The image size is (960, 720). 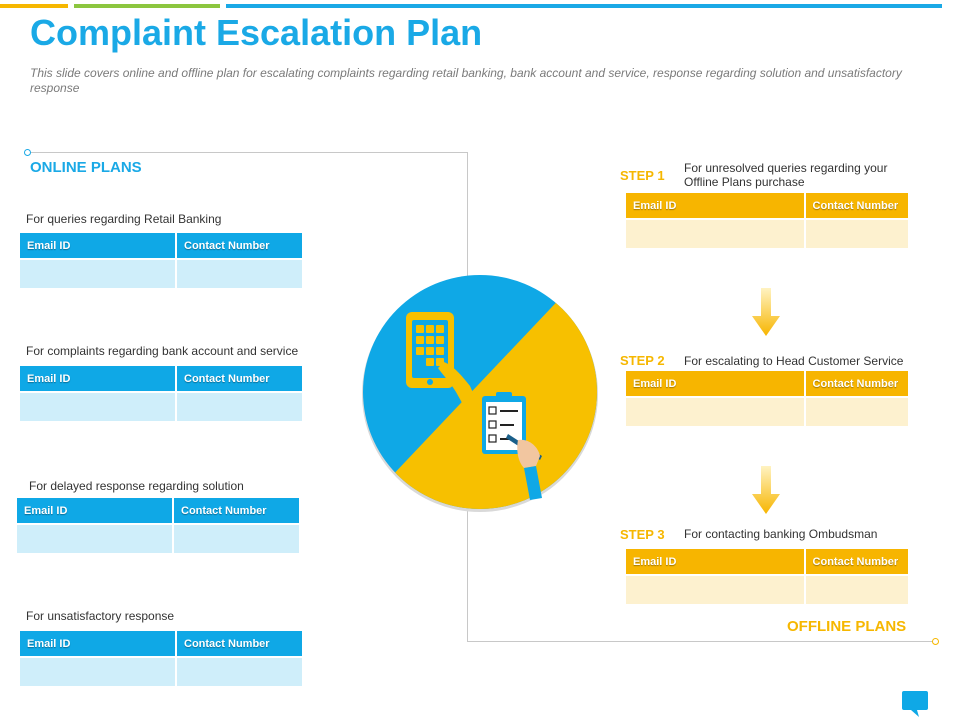 What do you see at coordinates (700, 641) in the screenshot?
I see `offline-connector-line` at bounding box center [700, 641].